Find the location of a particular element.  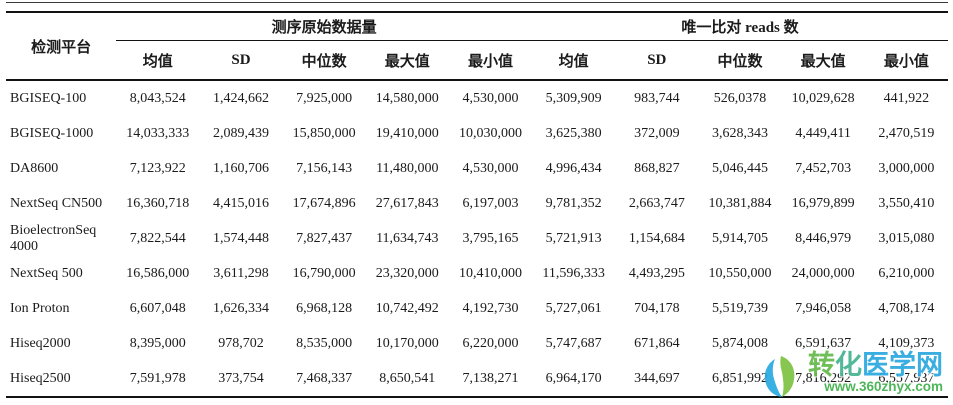

value-cell: 4,493,295 is located at coordinates (656, 273).